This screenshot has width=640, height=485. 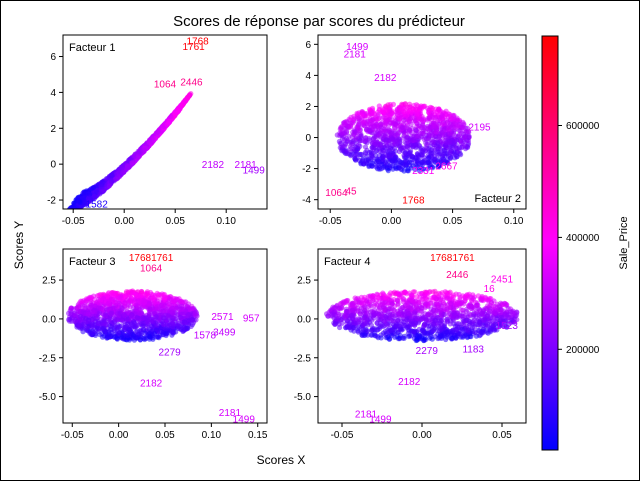 What do you see at coordinates (205, 335) in the screenshot?
I see `point-label: 1578` at bounding box center [205, 335].